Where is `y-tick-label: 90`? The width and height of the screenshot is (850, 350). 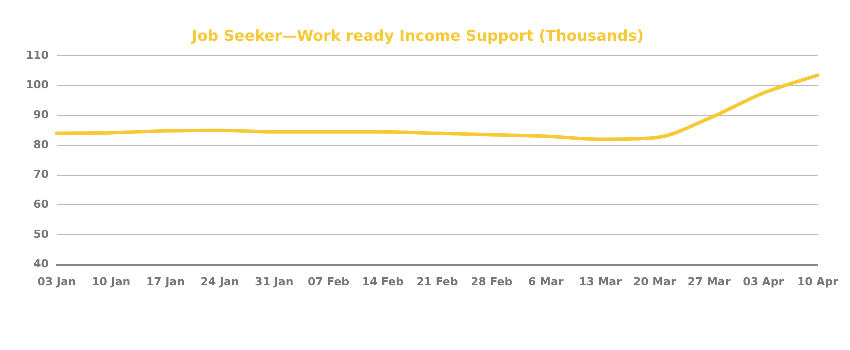 y-tick-label: 90 is located at coordinates (42, 115).